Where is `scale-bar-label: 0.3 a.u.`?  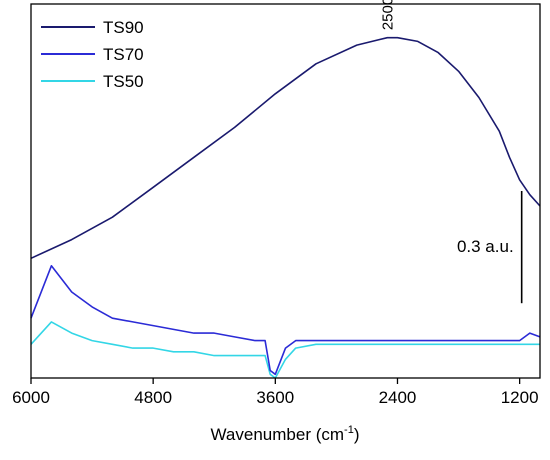
scale-bar-label: 0.3 a.u. is located at coordinates (485, 246).